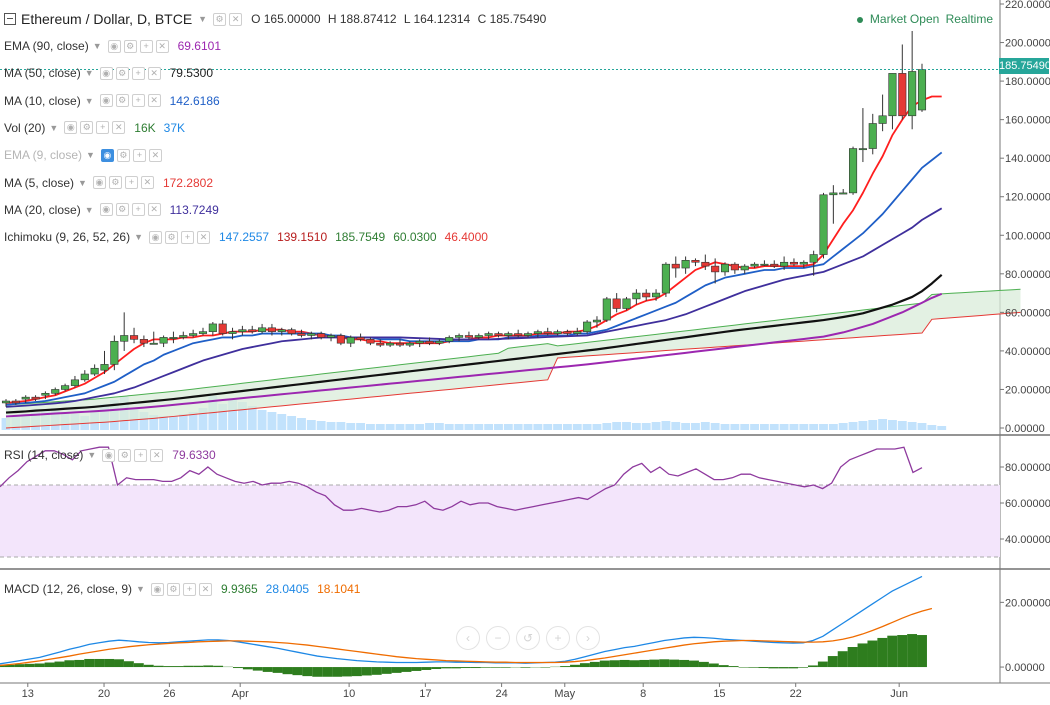  Describe the element at coordinates (468, 638) in the screenshot. I see `chevron-left-icon: ‹` at that location.